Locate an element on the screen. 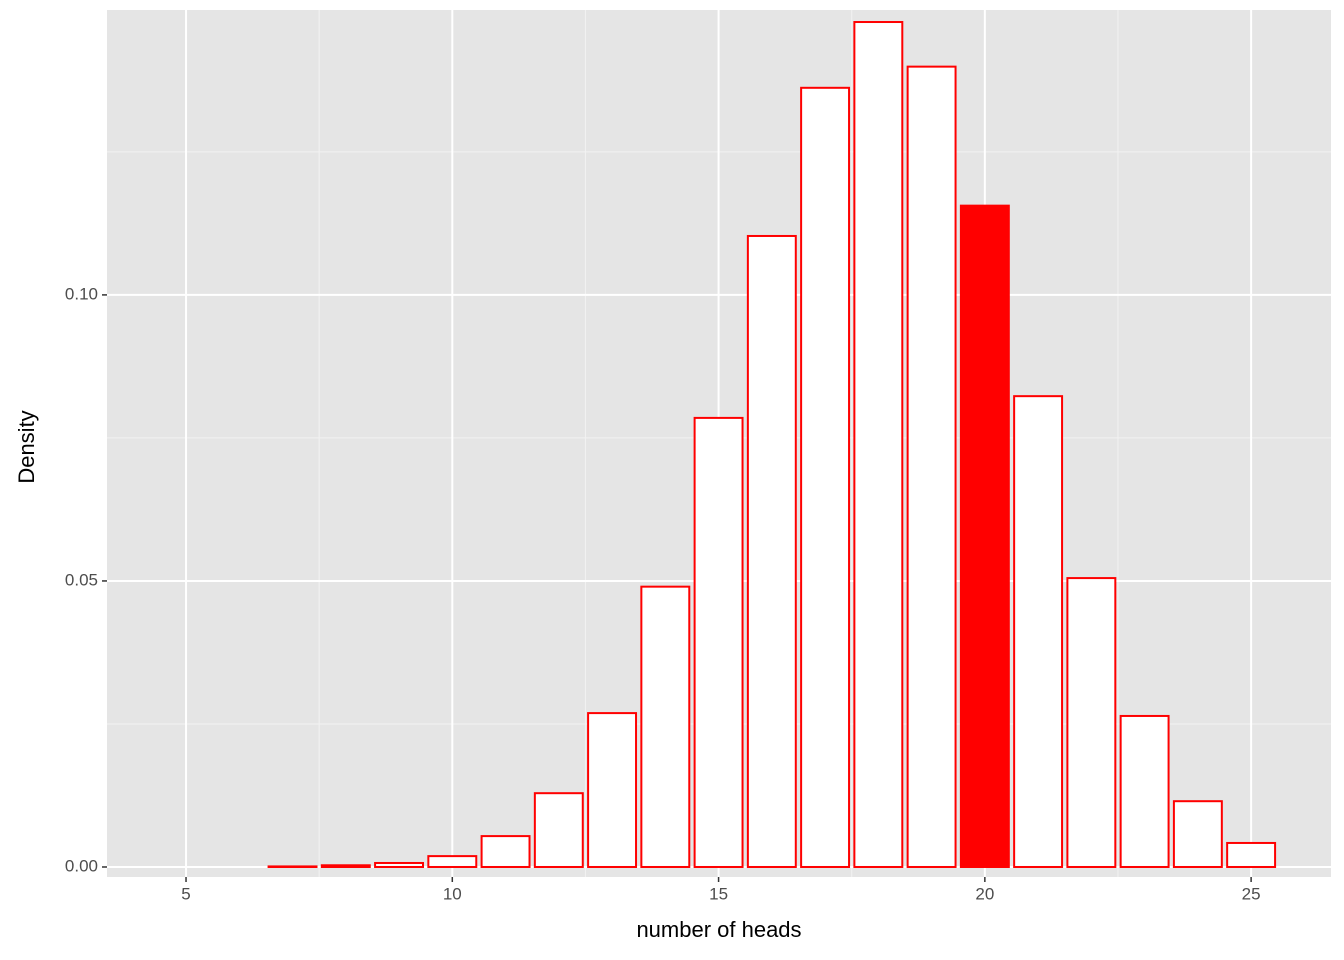 This screenshot has width=1344, height=960. y-tick-label: 0.10 is located at coordinates (81, 293).